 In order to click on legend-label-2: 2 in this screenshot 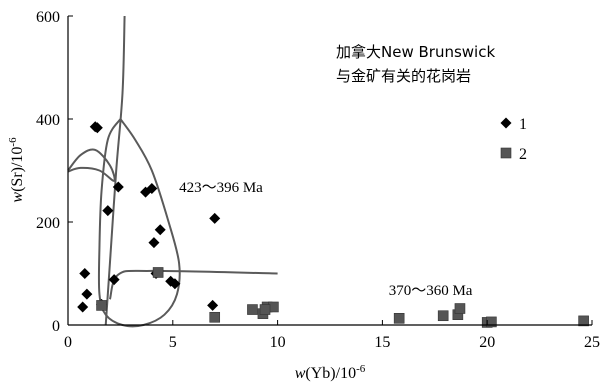, I will do `click(523, 154)`.